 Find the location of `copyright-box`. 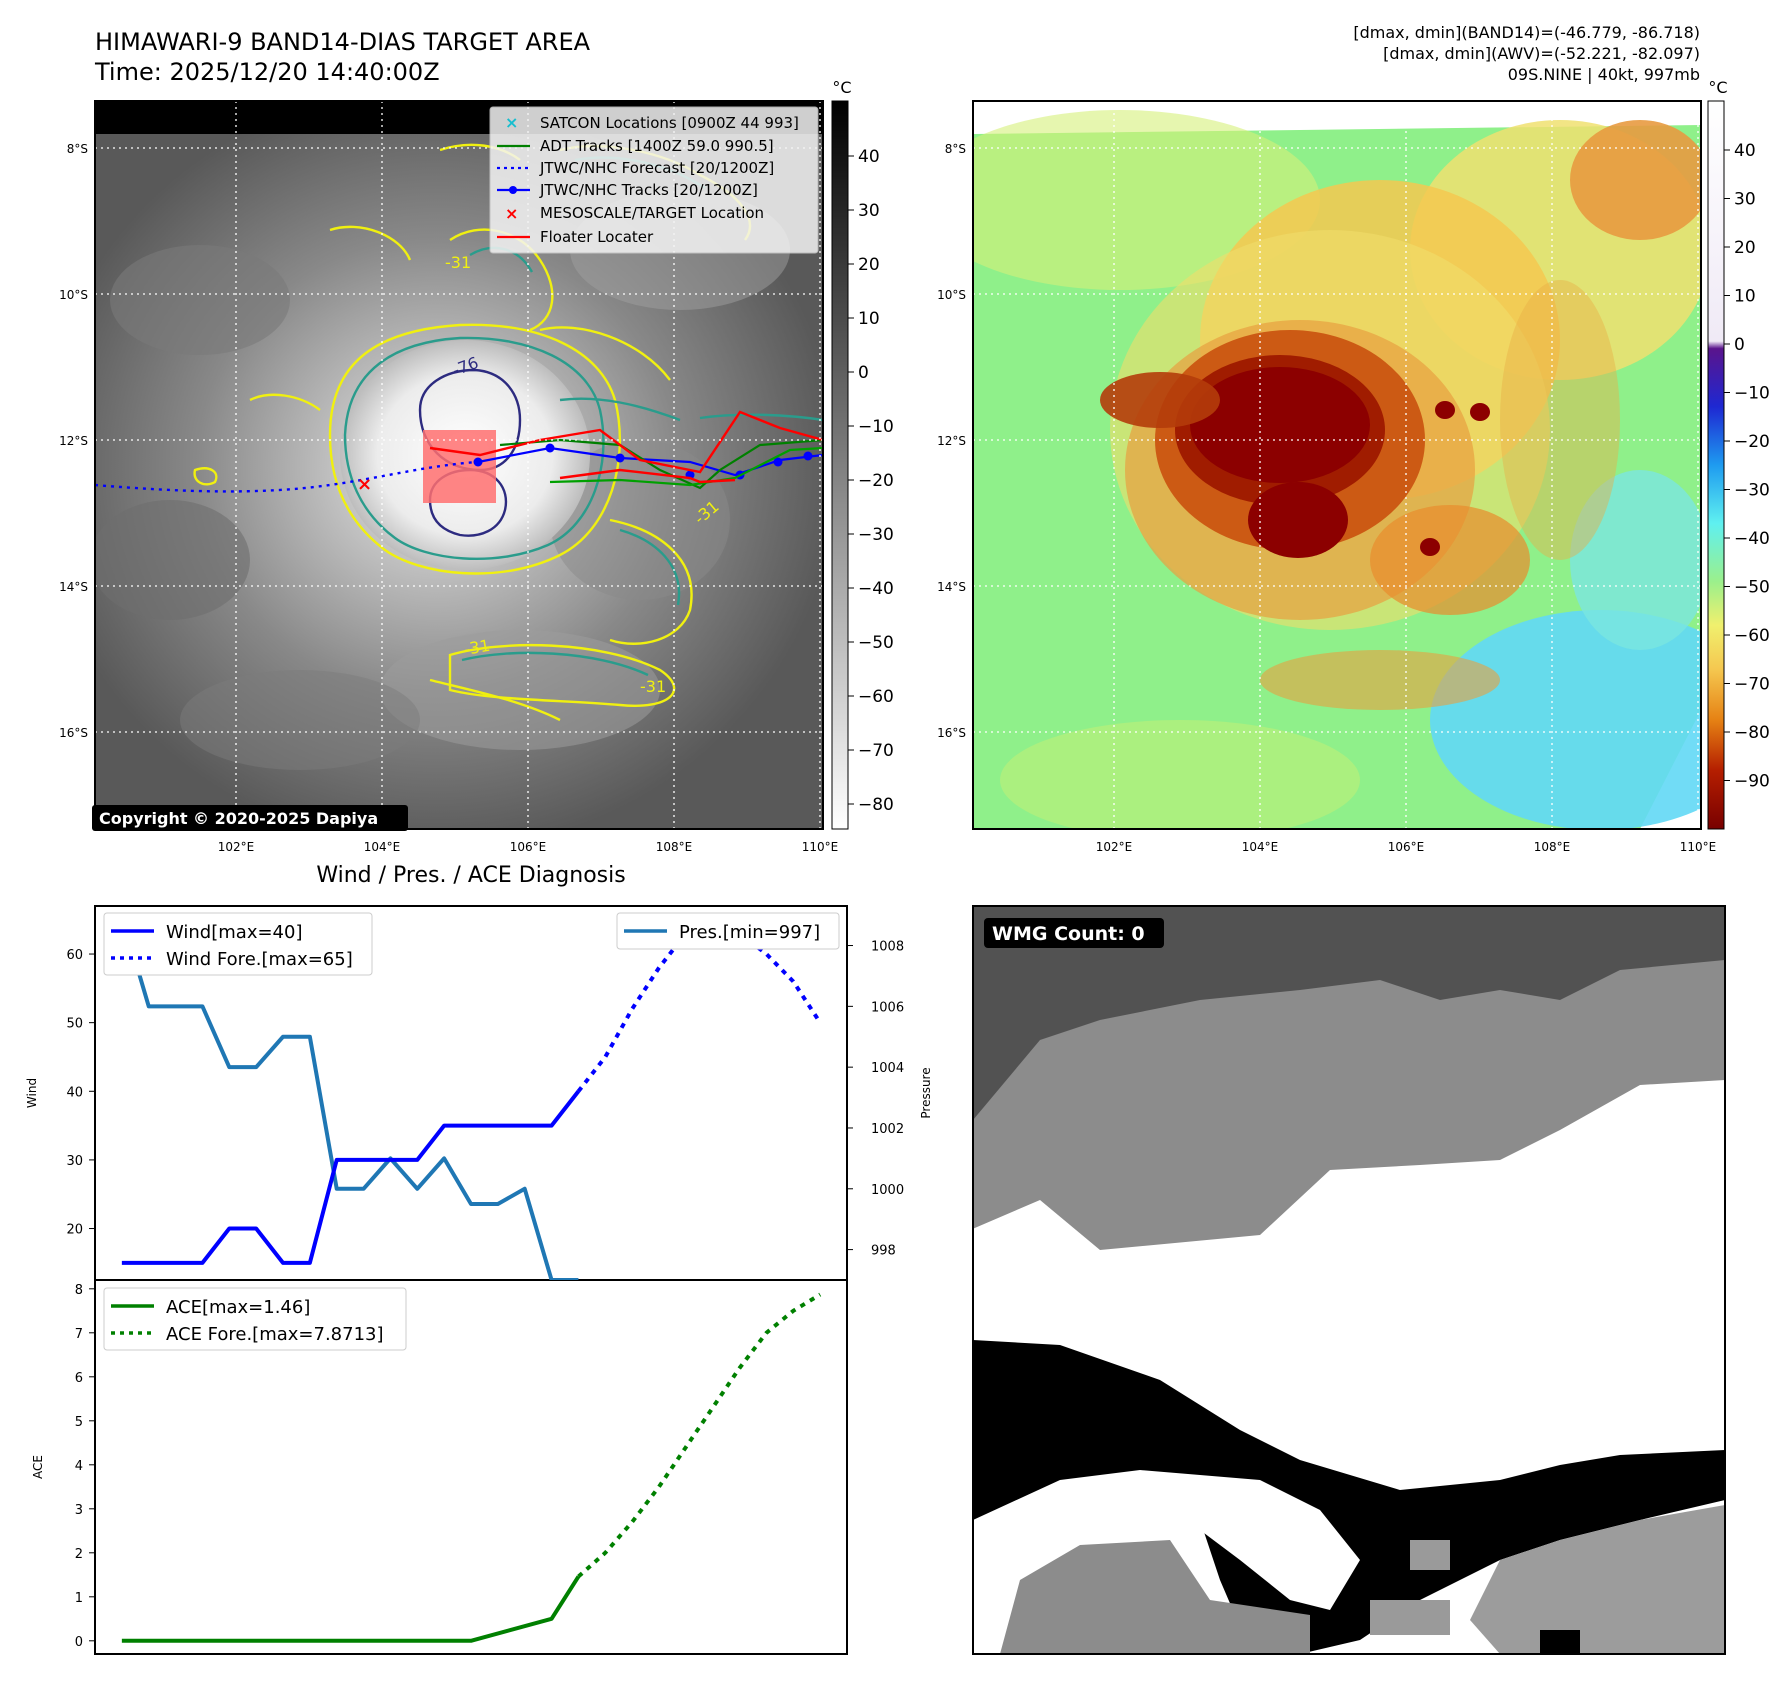

copyright-box is located at coordinates (250, 818).